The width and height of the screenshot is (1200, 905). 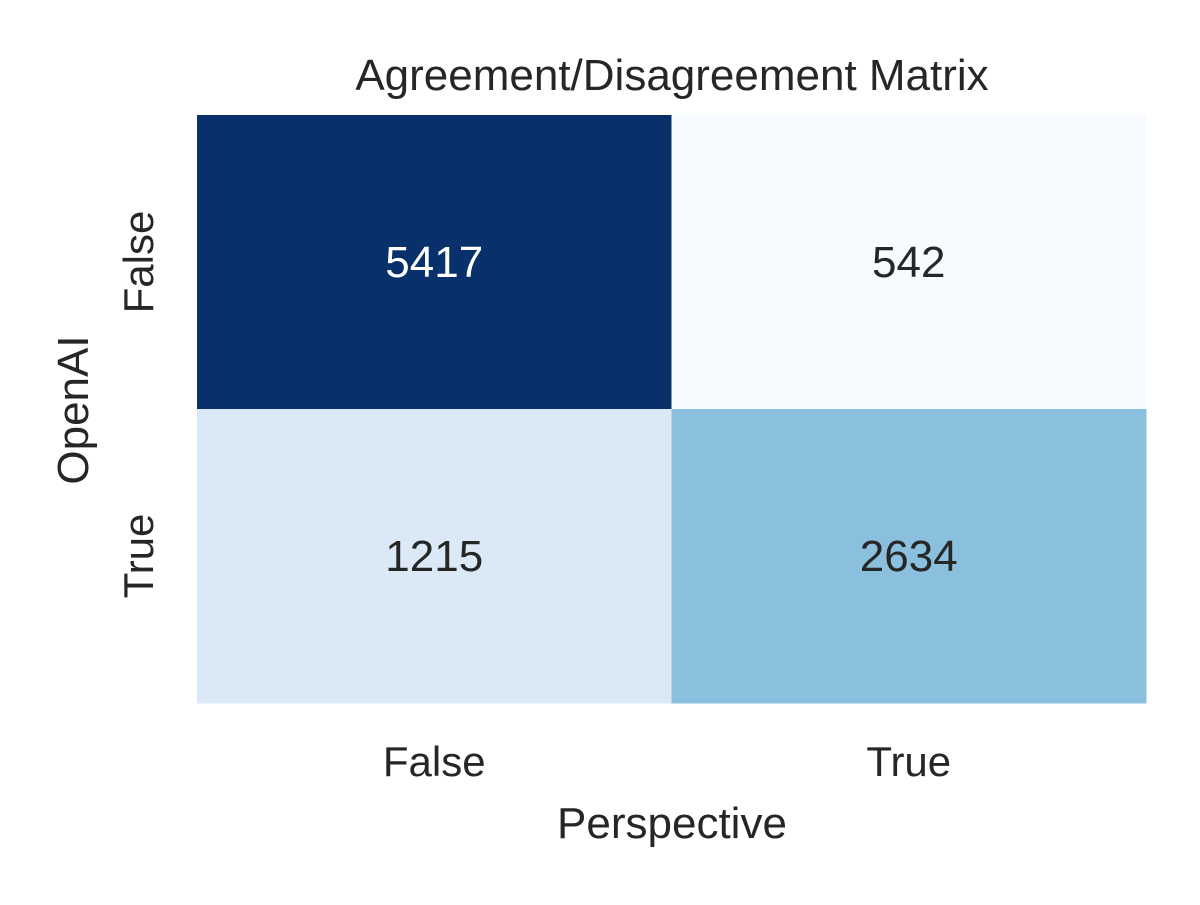 I want to click on y-axis-label: OpenAI, so click(x=73, y=409).